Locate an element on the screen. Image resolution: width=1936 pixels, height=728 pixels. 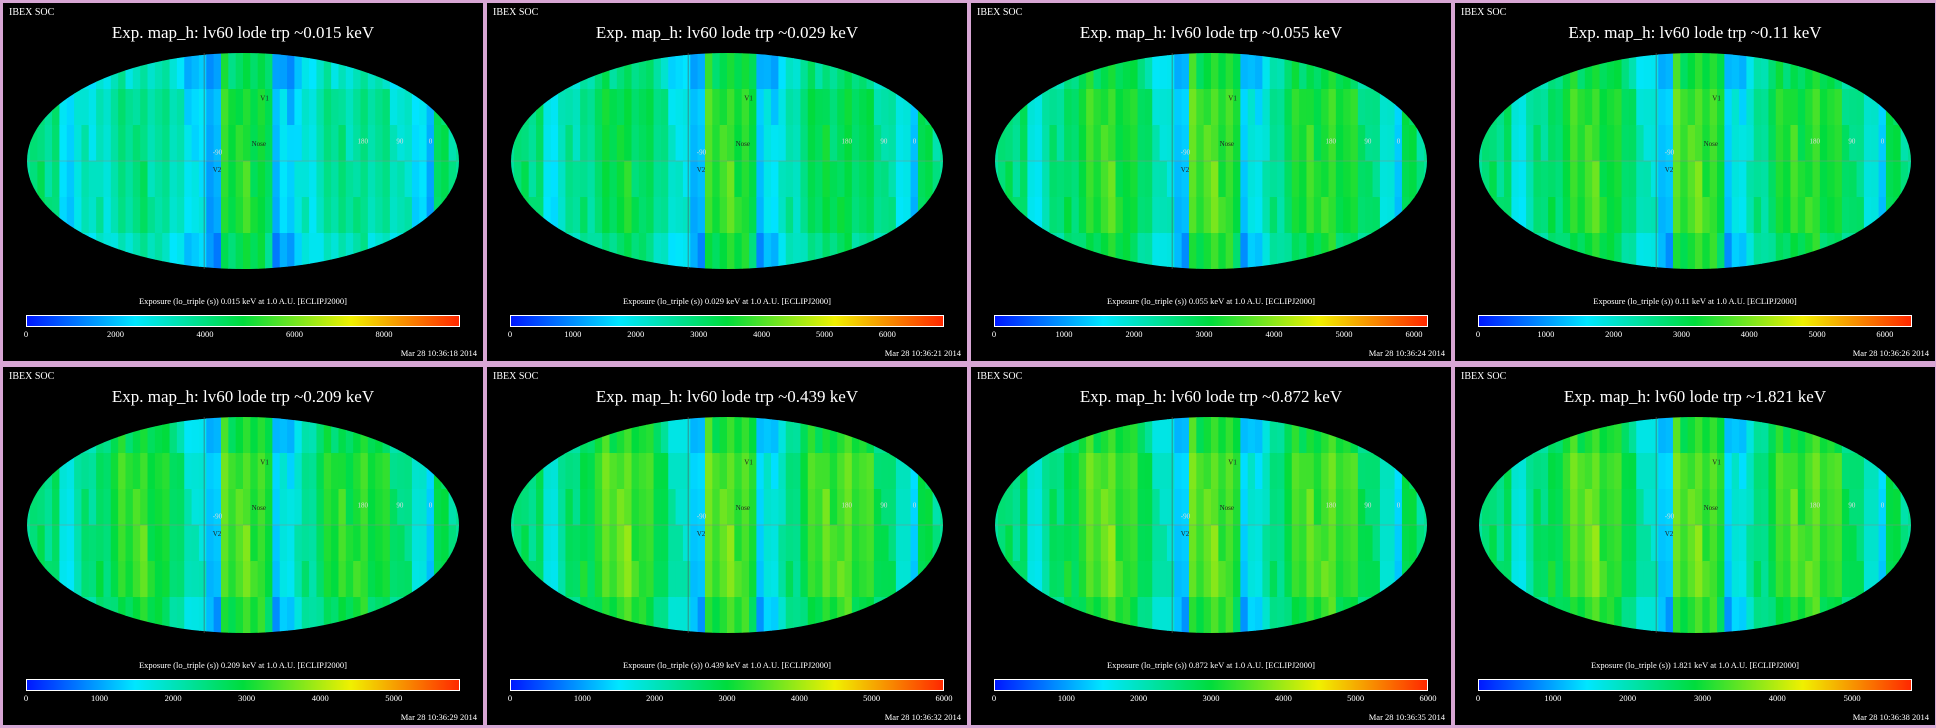
map-marker-label: -90 is located at coordinates (1670, 517).